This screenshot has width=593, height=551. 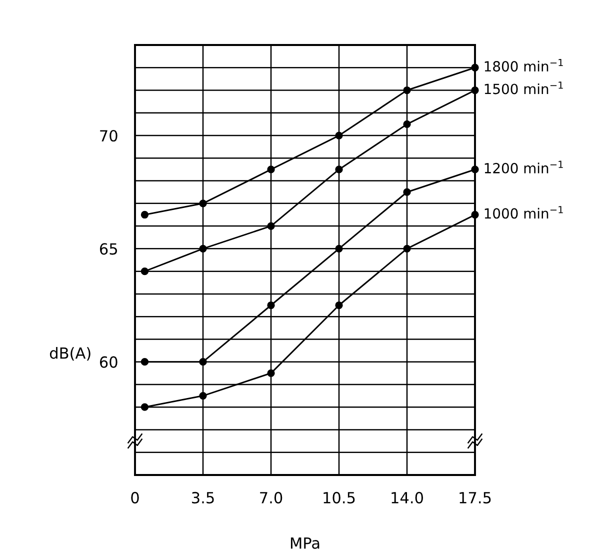 I want to click on series-label: 1800 min$^{−1}$, so click(x=523, y=65).